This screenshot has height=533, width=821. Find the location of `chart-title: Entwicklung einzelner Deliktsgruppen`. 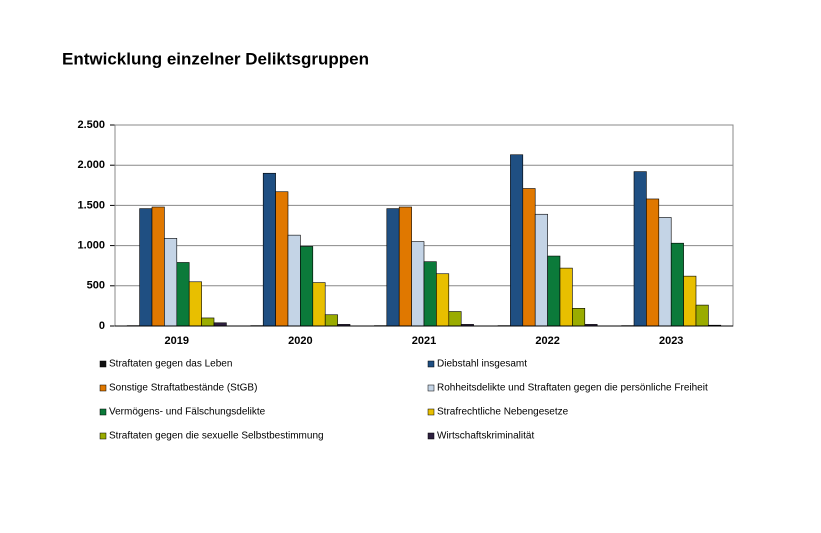

chart-title: Entwicklung einzelner Deliktsgruppen is located at coordinates (215, 58).